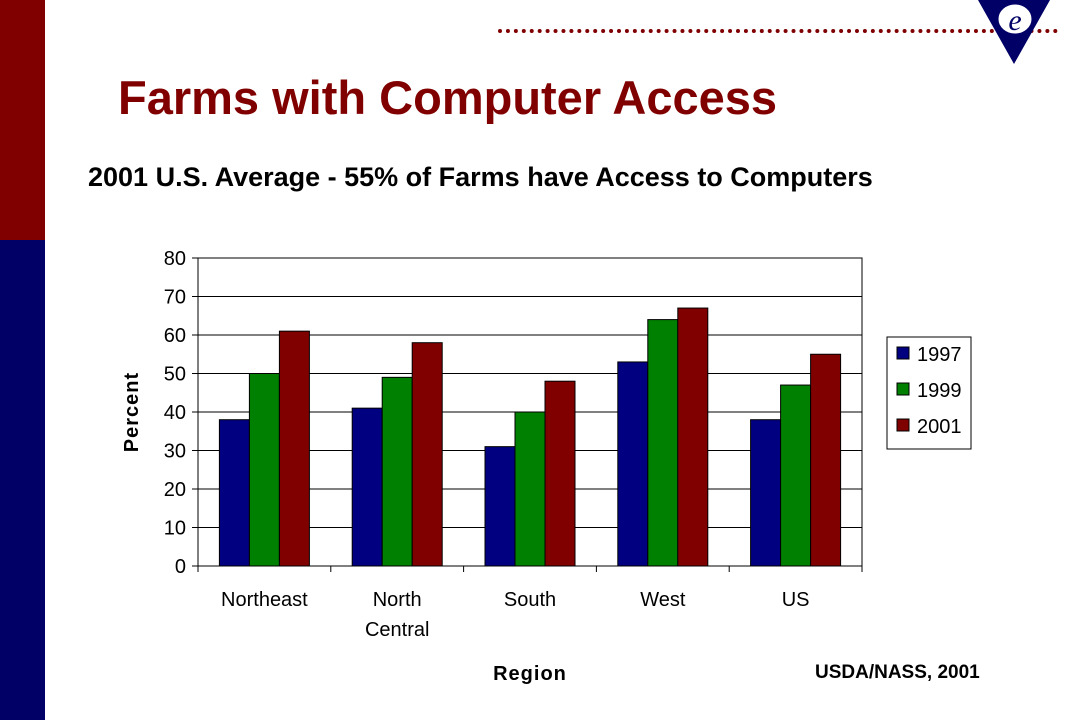 The width and height of the screenshot is (1080, 720). Describe the element at coordinates (175, 375) in the screenshot. I see `y-tick-label: 50` at that location.